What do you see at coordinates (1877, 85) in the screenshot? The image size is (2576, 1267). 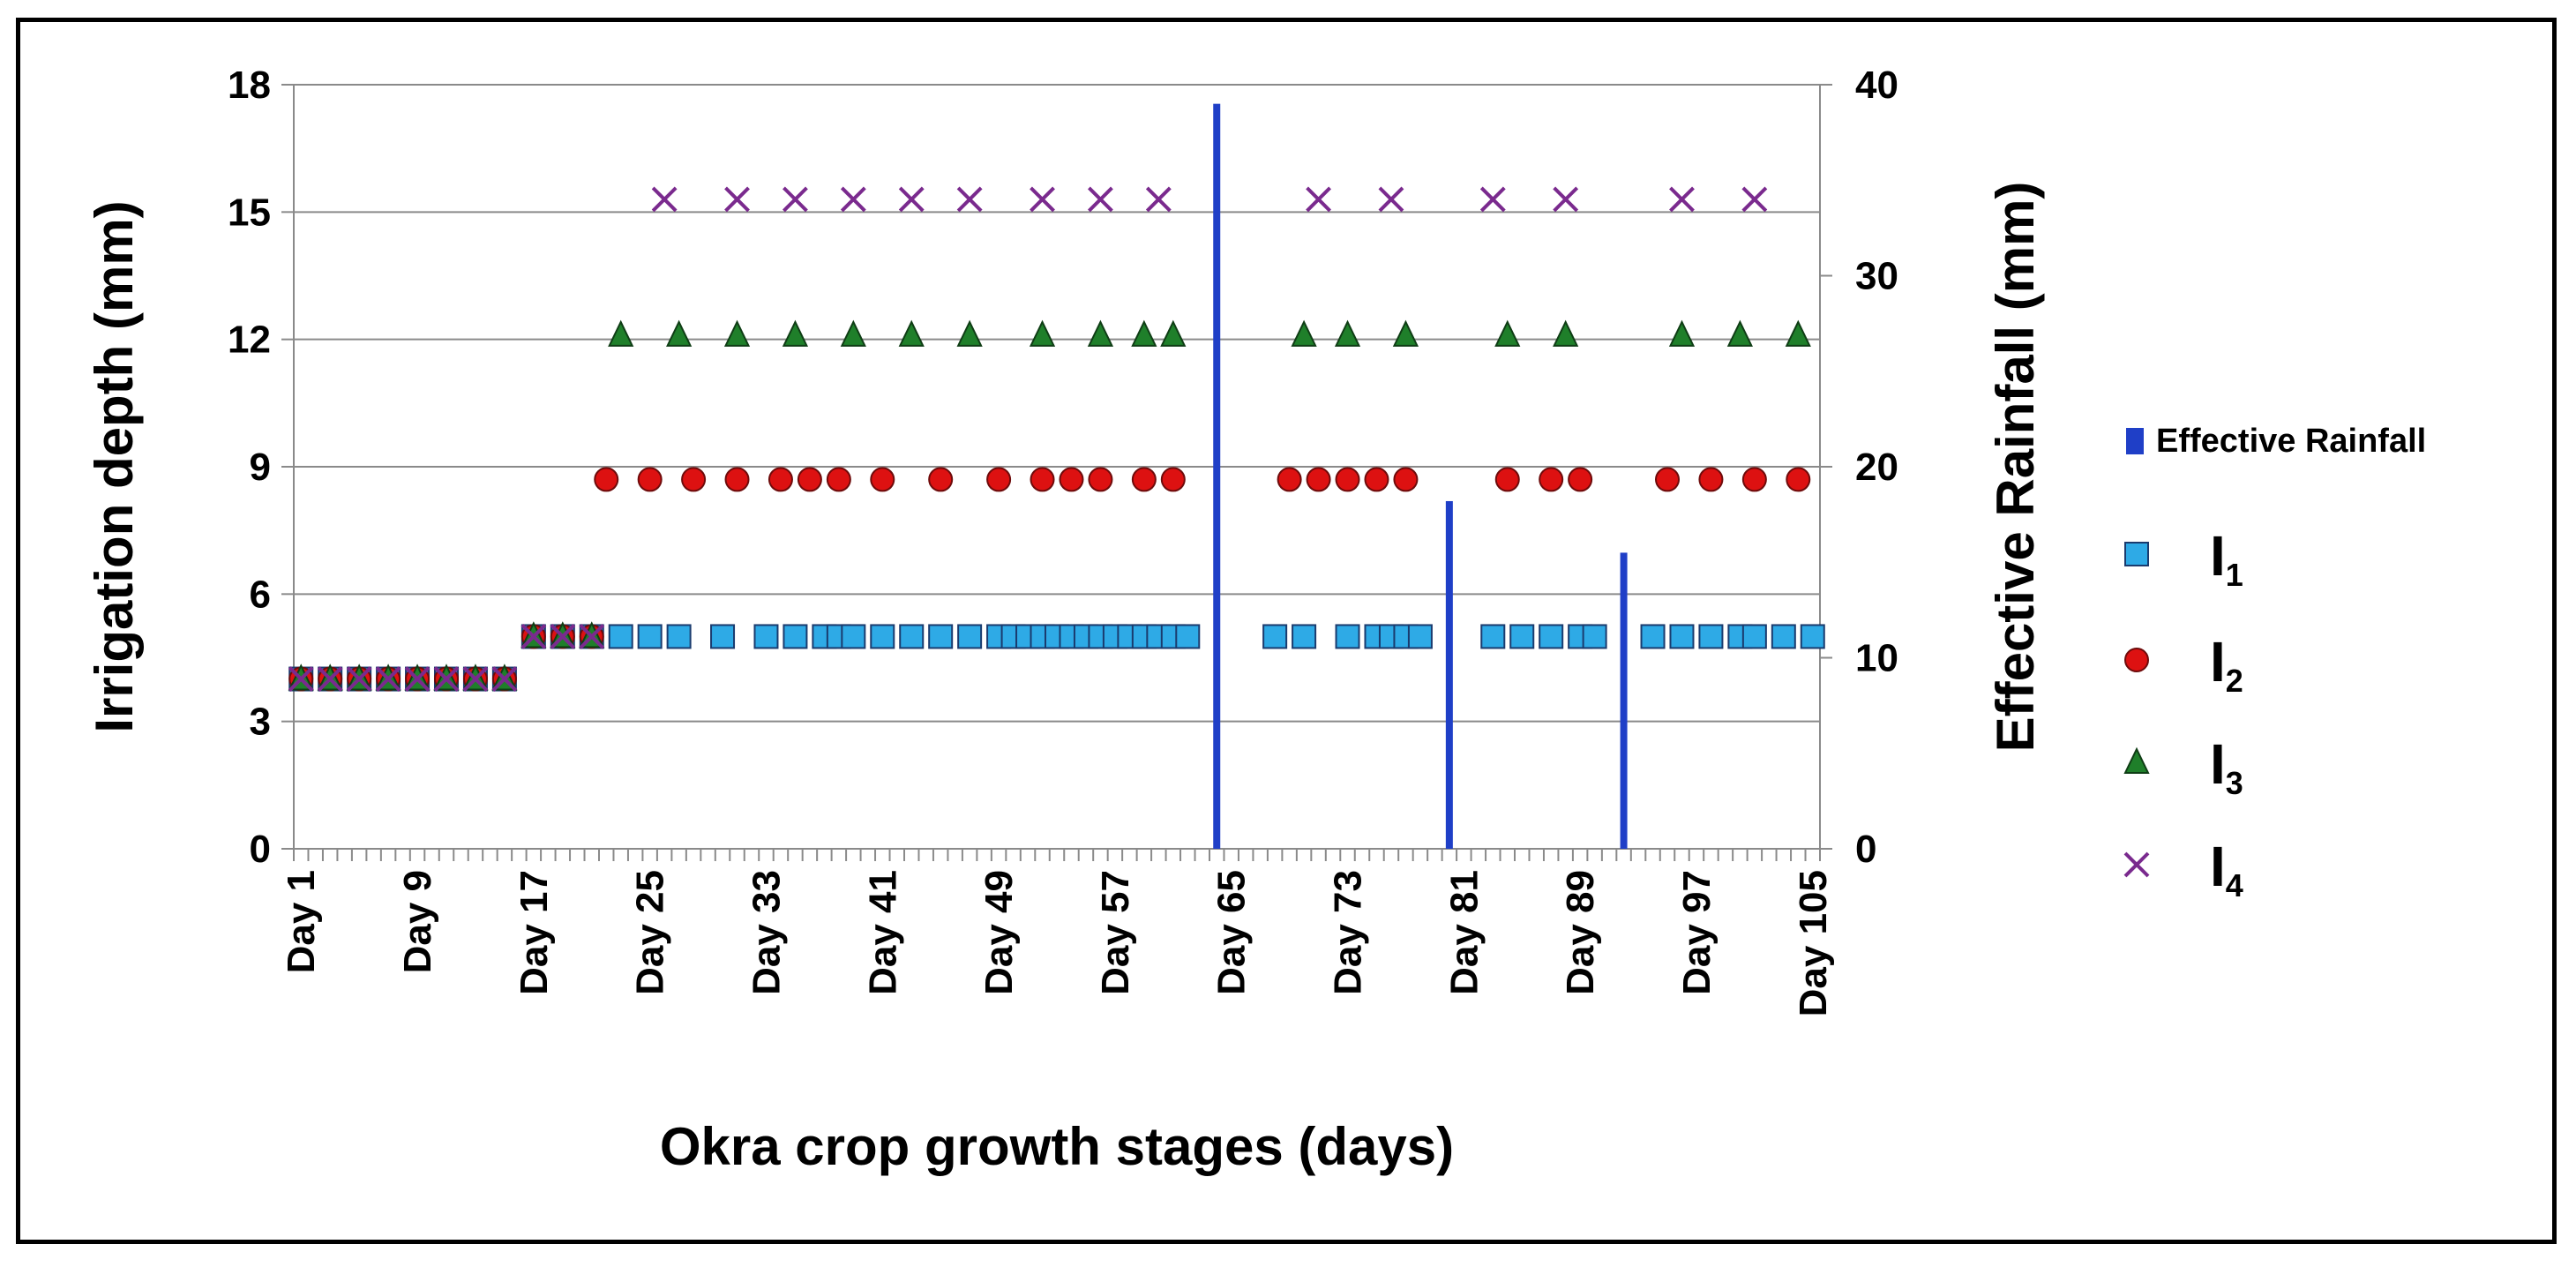 I see `y2-tick-label-40: 40` at bounding box center [1877, 85].